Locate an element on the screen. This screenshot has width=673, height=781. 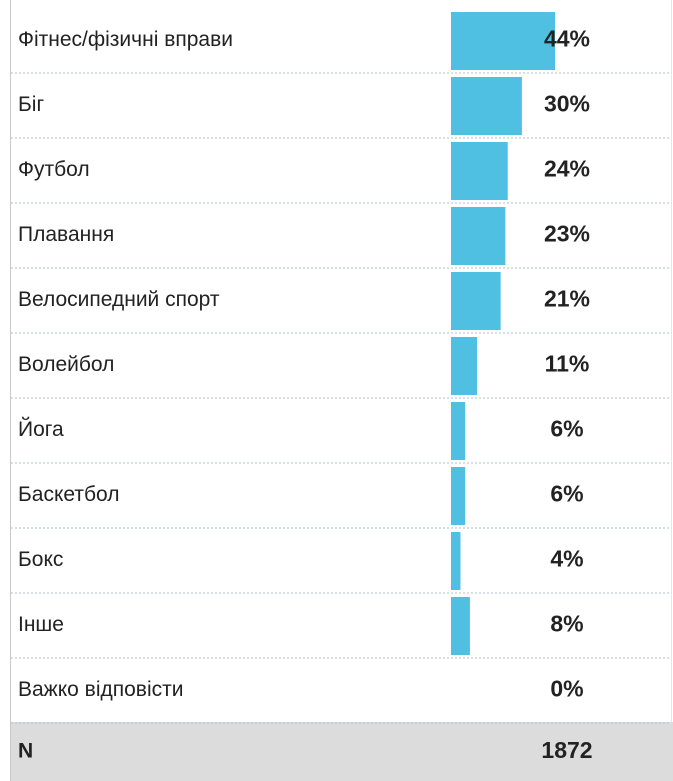
value-label: 23% is located at coordinates (567, 234).